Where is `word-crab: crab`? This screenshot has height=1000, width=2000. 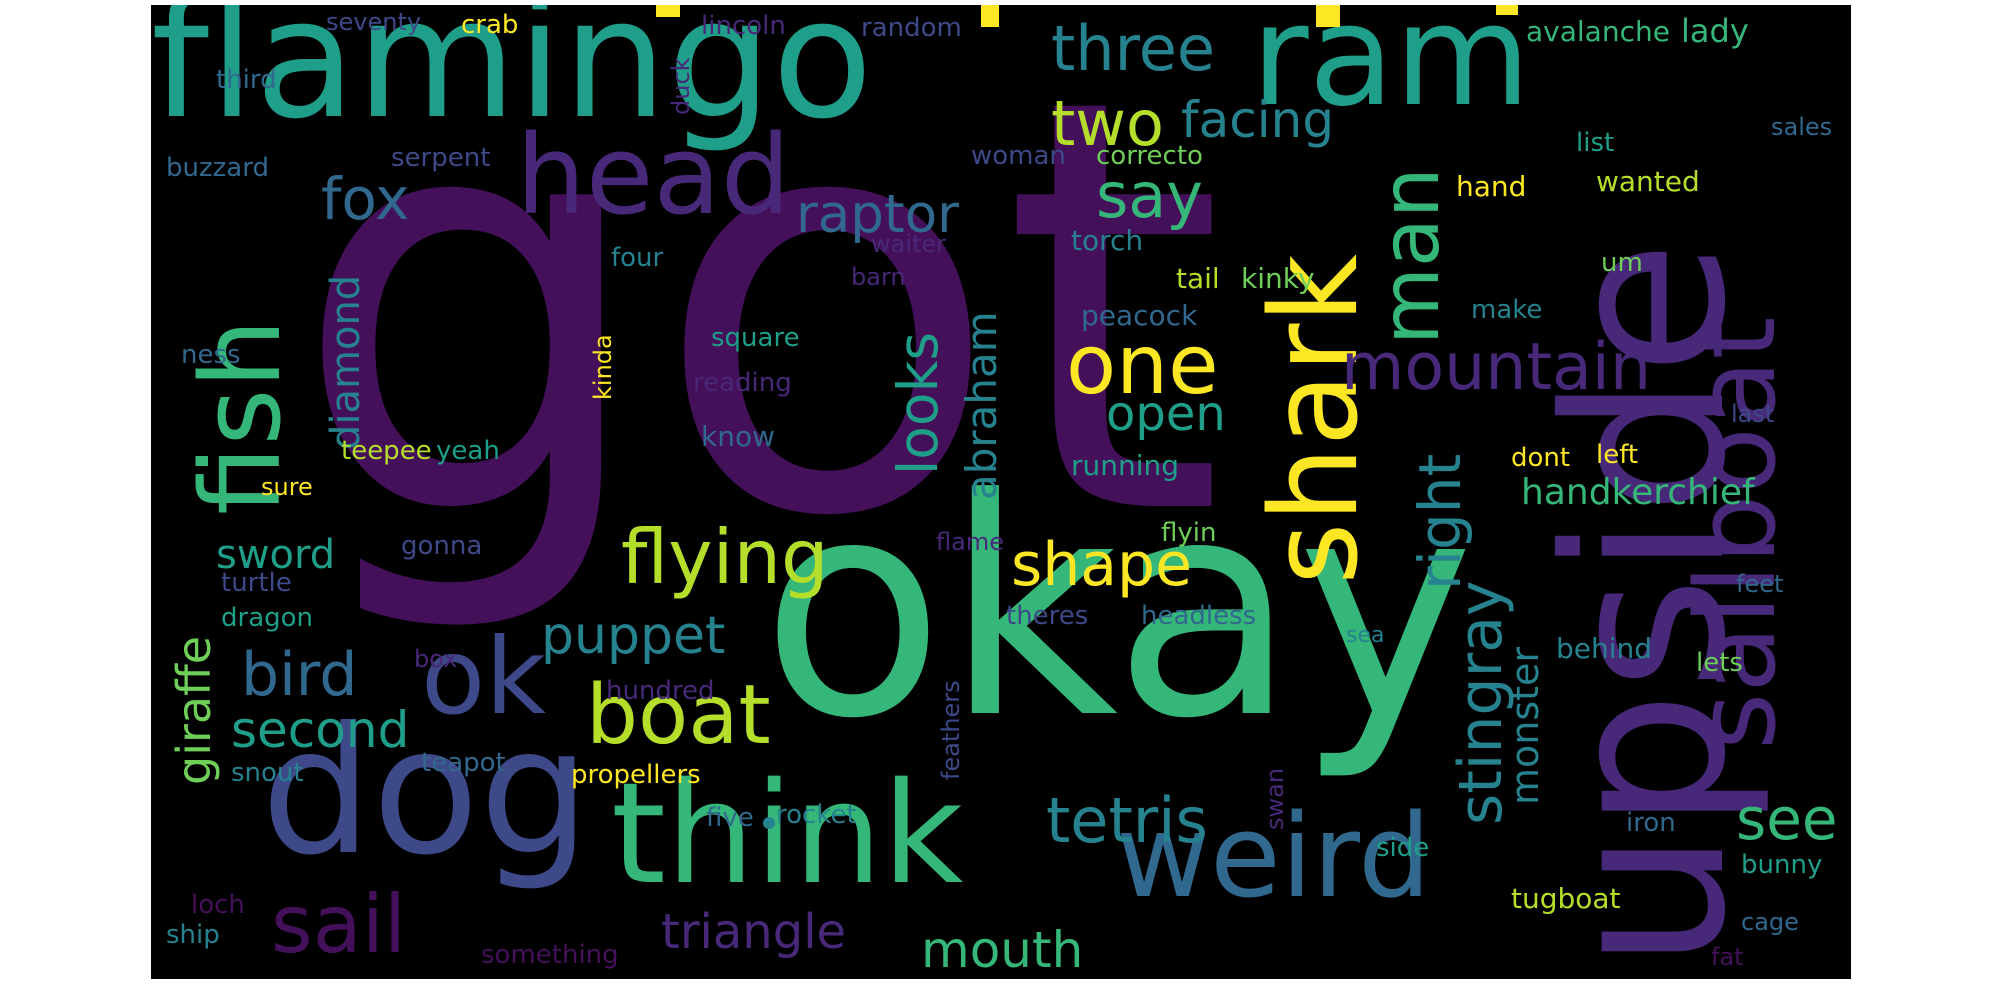
word-crab: crab is located at coordinates (490, 25).